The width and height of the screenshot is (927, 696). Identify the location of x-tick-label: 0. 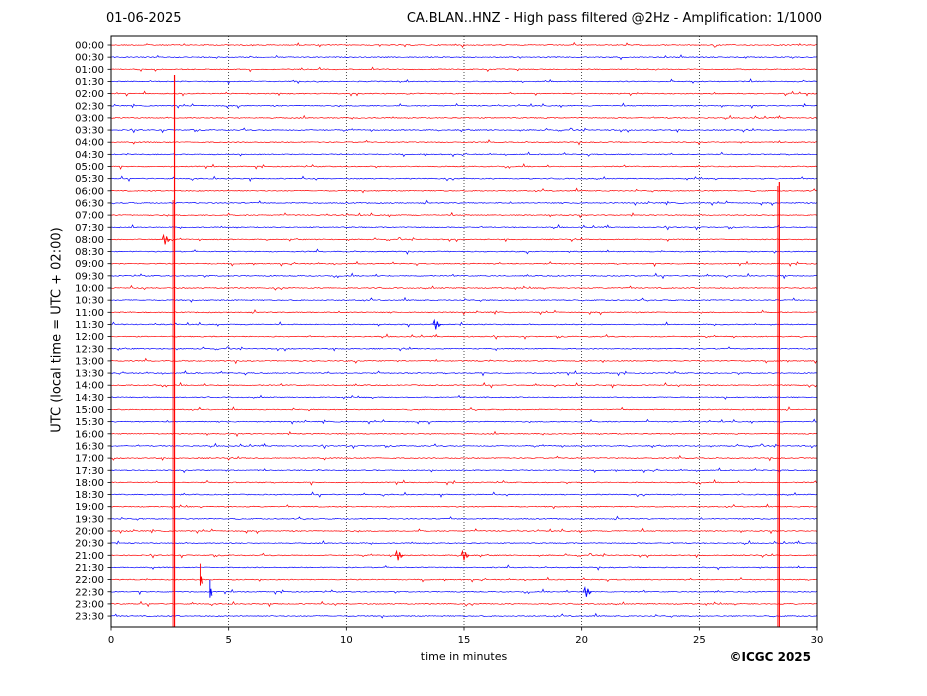
(111, 640).